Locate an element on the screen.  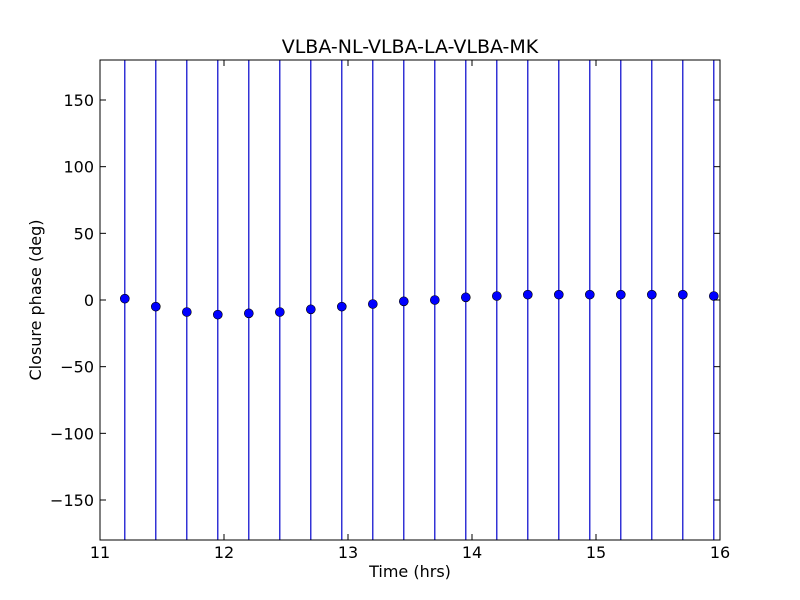
x-tick-label: 11 is located at coordinates (100, 552).